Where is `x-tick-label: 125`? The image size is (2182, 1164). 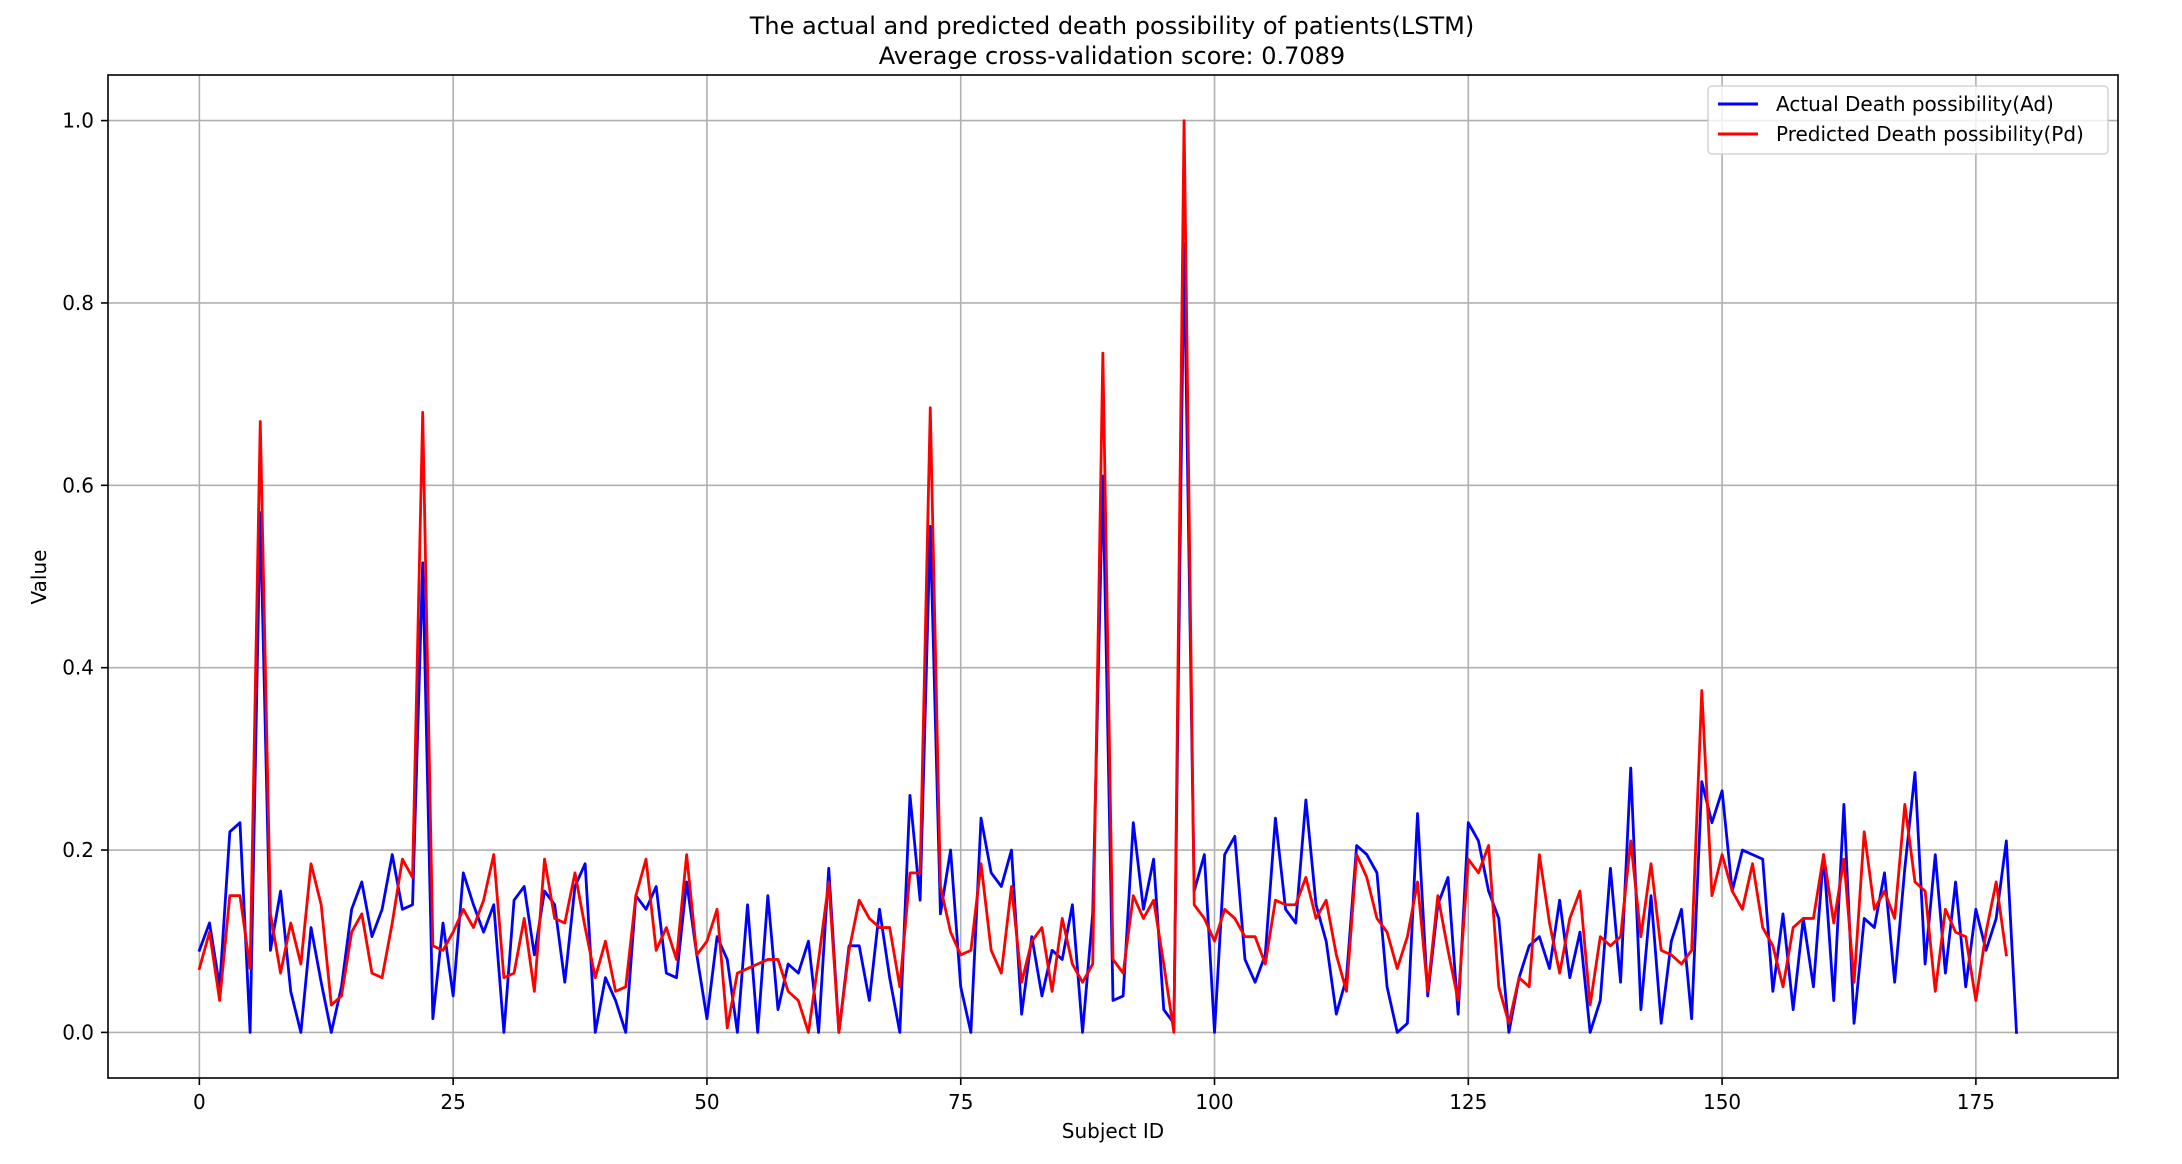
x-tick-label: 125 is located at coordinates (1468, 1102).